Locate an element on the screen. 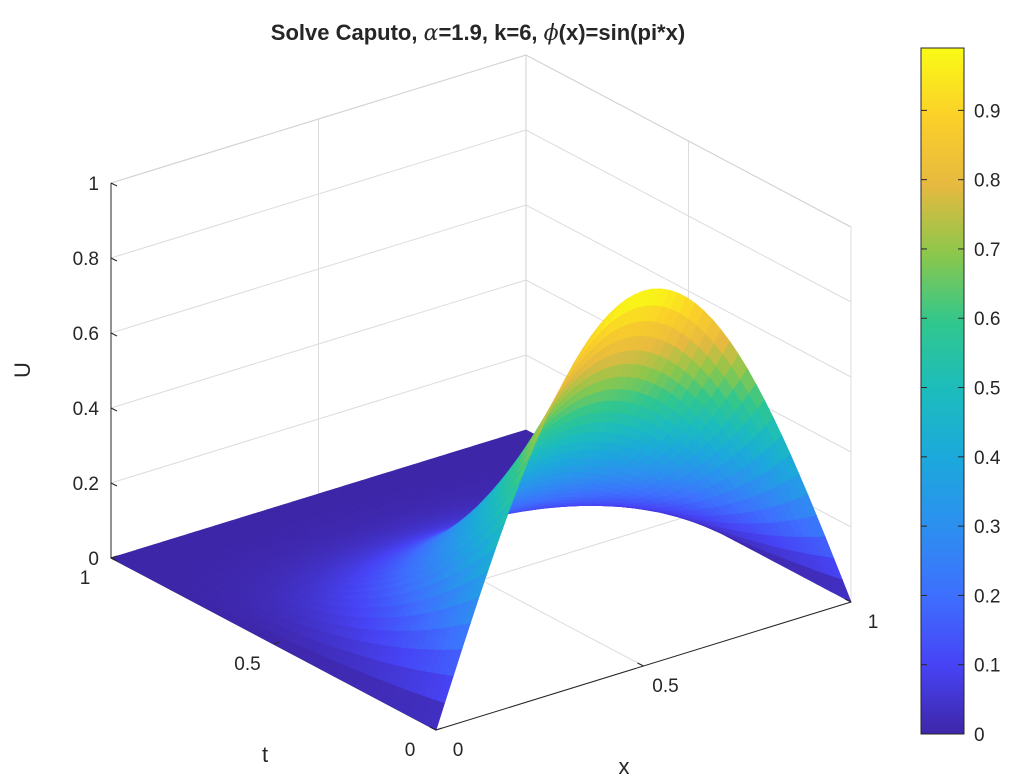 The width and height of the screenshot is (1016, 783). colorbar-tick-label: 0 is located at coordinates (979, 735).